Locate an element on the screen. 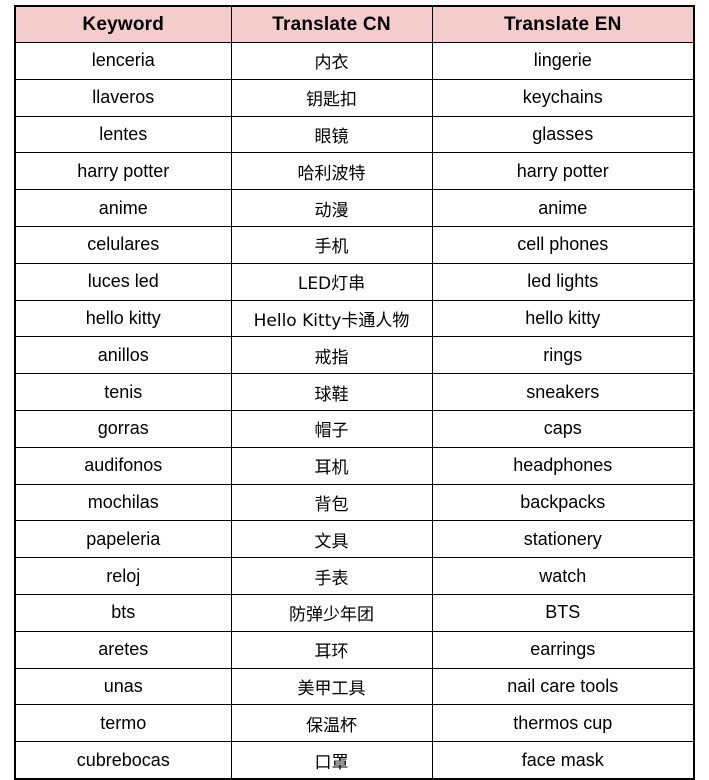 The height and width of the screenshot is (780, 709). table-header: Keyword Translate CN Translate EN is located at coordinates (354, 24).